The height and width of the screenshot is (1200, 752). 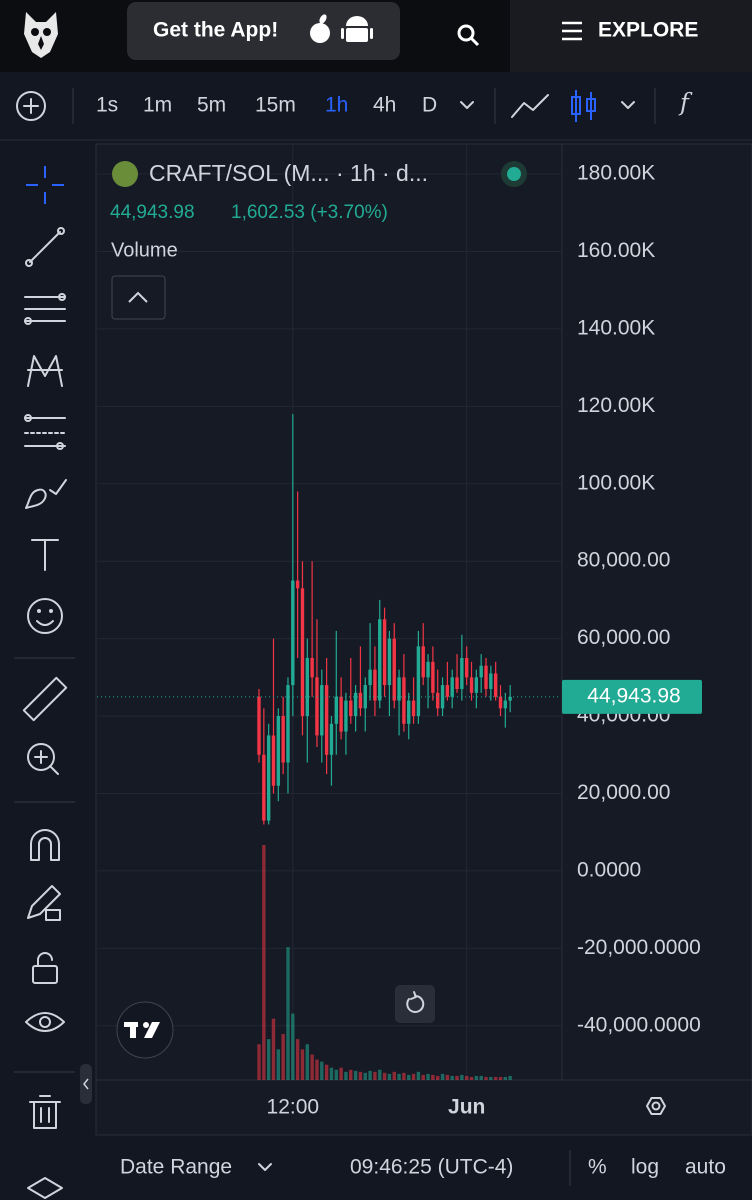 What do you see at coordinates (616, 405) in the screenshot?
I see `y-tick-label: 120.00K` at bounding box center [616, 405].